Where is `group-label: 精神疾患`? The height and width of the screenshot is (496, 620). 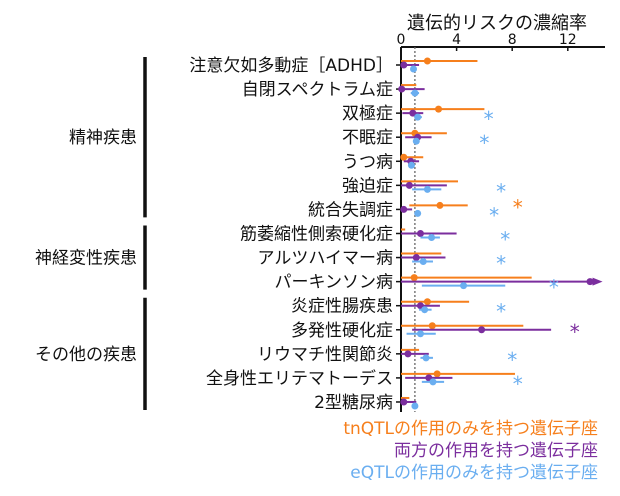 group-label: 精神疾患 is located at coordinates (103, 138).